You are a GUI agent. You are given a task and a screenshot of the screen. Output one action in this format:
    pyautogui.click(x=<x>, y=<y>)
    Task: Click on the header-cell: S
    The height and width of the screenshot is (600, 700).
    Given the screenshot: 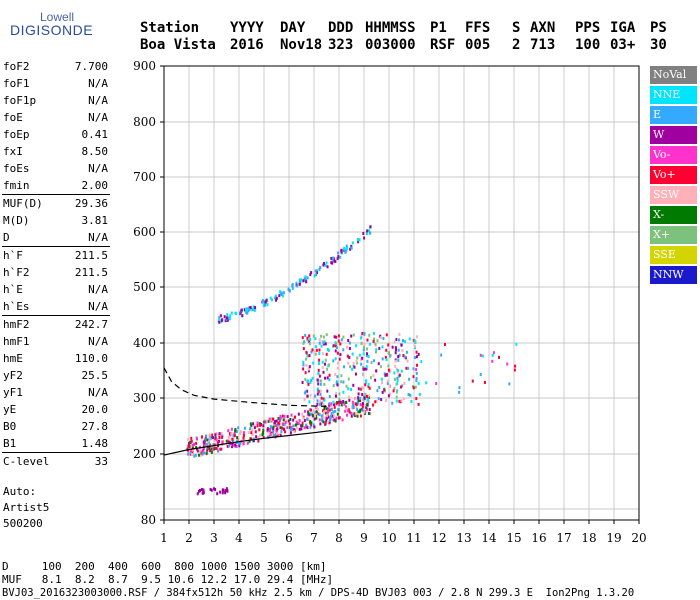 What is the action you would take?
    pyautogui.click(x=516, y=28)
    